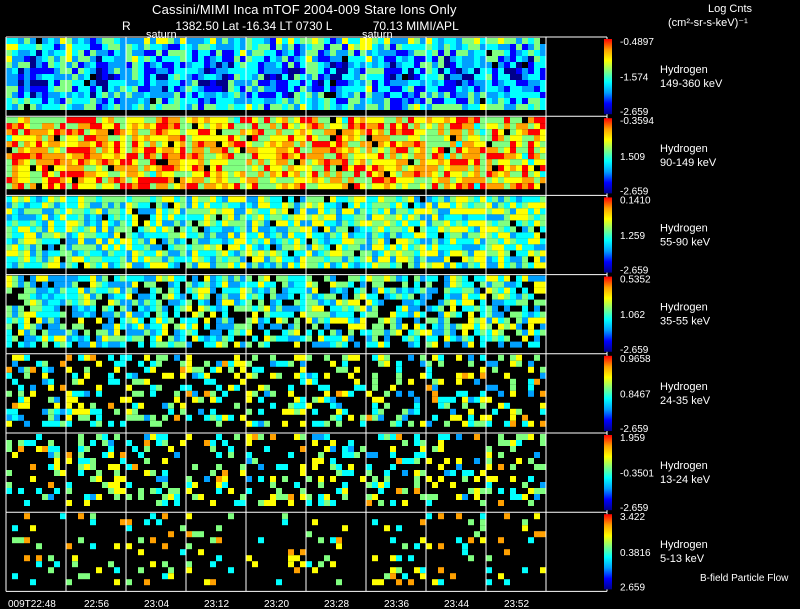 The width and height of the screenshot is (800, 609). I want to click on panel-energy-label: 55-90 keV, so click(685, 242).